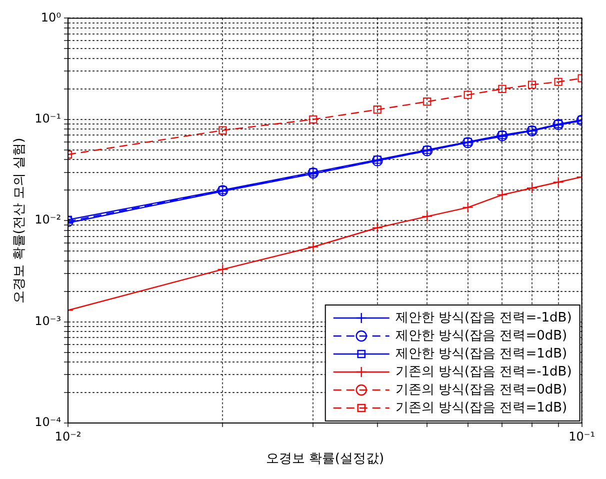 The image size is (606, 479). Describe the element at coordinates (483, 318) in the screenshot. I see `legend-label: 제안한 방식(잡음 전력=-1dB)` at that location.